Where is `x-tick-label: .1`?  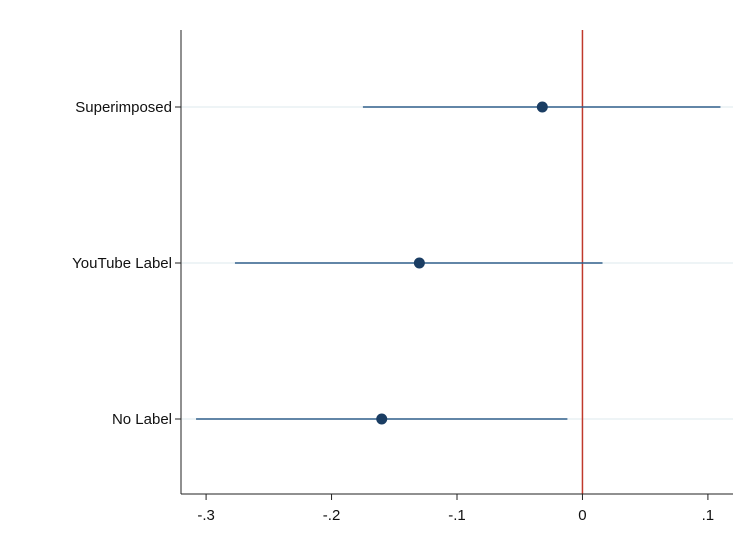
x-tick-label: .1 is located at coordinates (708, 515).